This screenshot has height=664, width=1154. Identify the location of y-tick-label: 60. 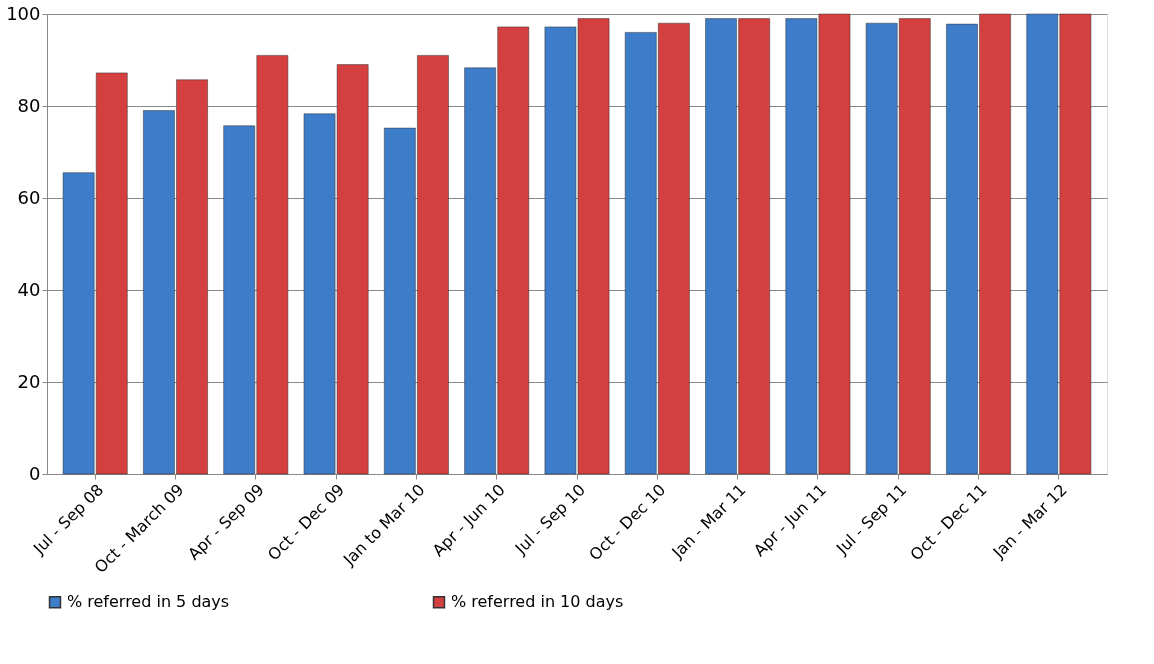
(29, 197).